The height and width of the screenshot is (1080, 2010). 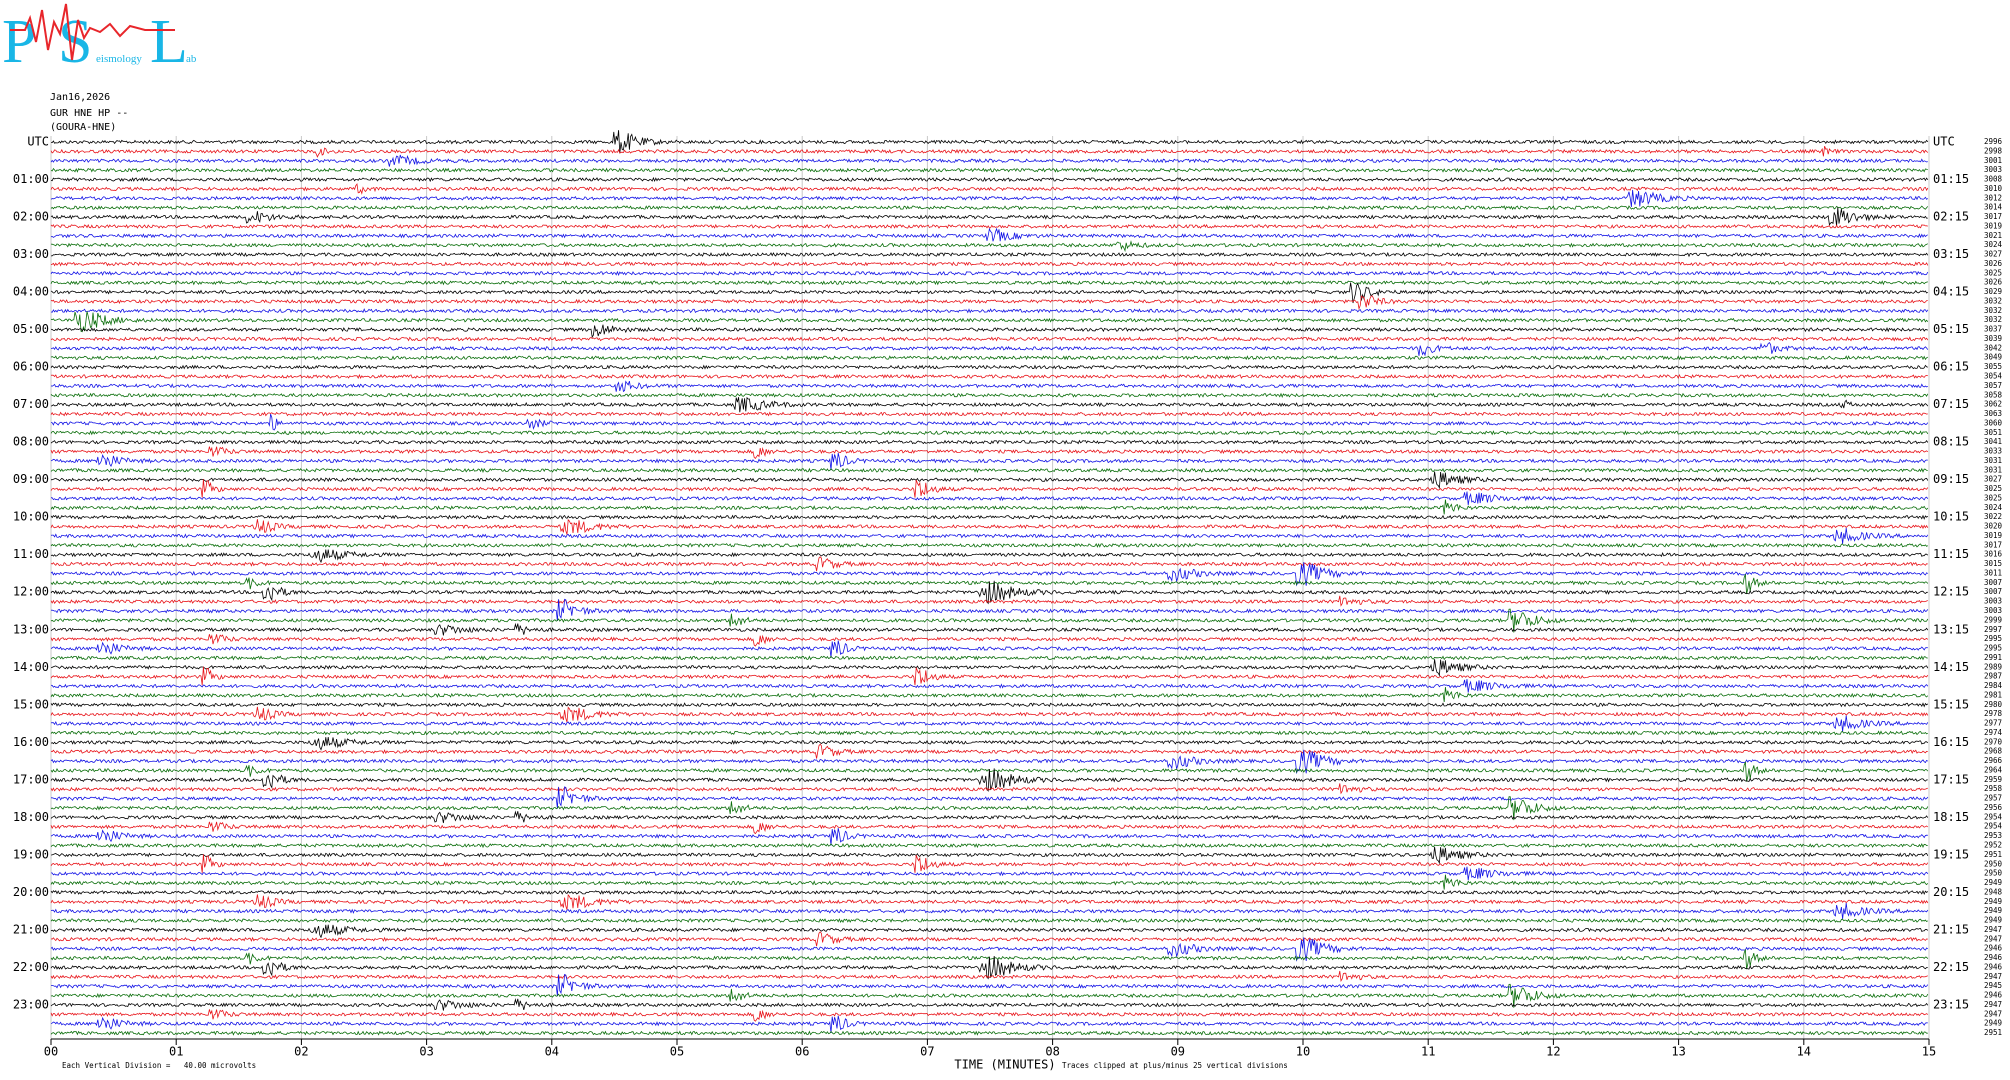 I want to click on row-count: 3063, so click(x=1993, y=413).